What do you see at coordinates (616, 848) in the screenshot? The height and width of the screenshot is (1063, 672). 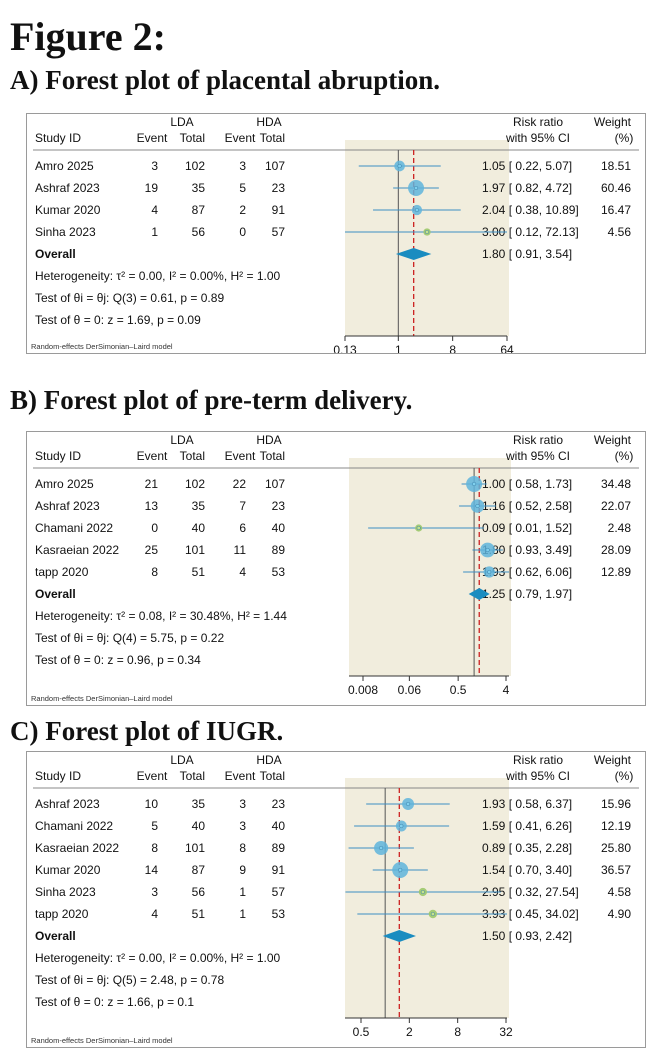 I see `study-weight: 25.80` at bounding box center [616, 848].